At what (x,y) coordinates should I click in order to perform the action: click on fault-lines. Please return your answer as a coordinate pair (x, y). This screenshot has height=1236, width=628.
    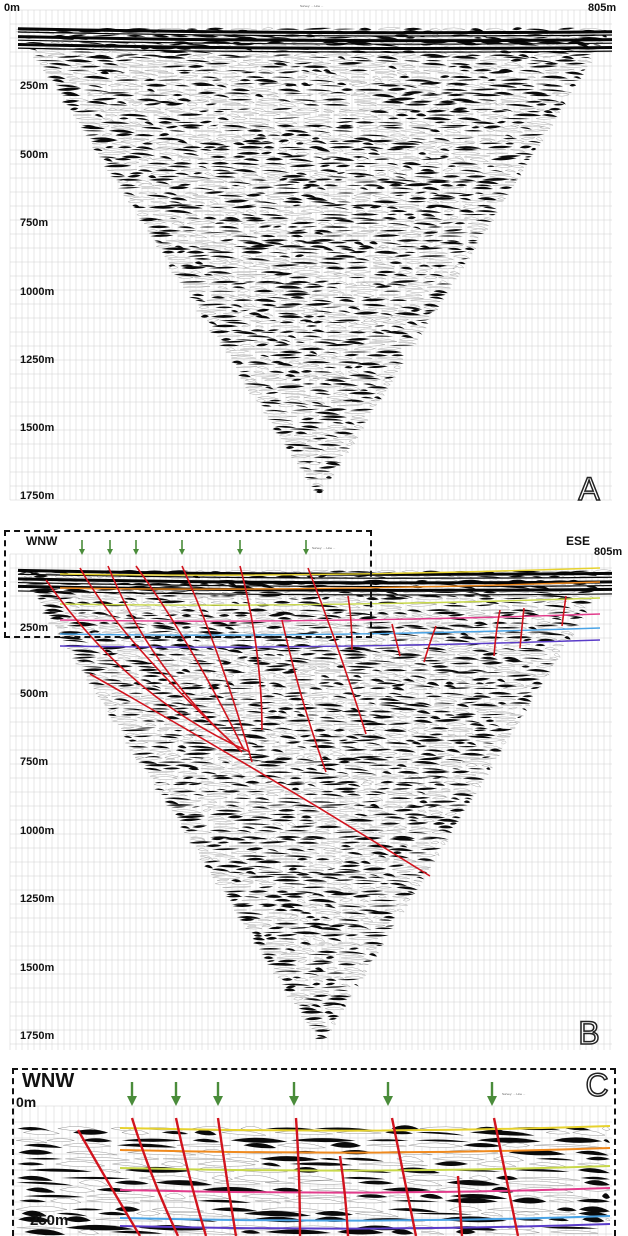
    Looking at the image, I should click on (298, 1176).